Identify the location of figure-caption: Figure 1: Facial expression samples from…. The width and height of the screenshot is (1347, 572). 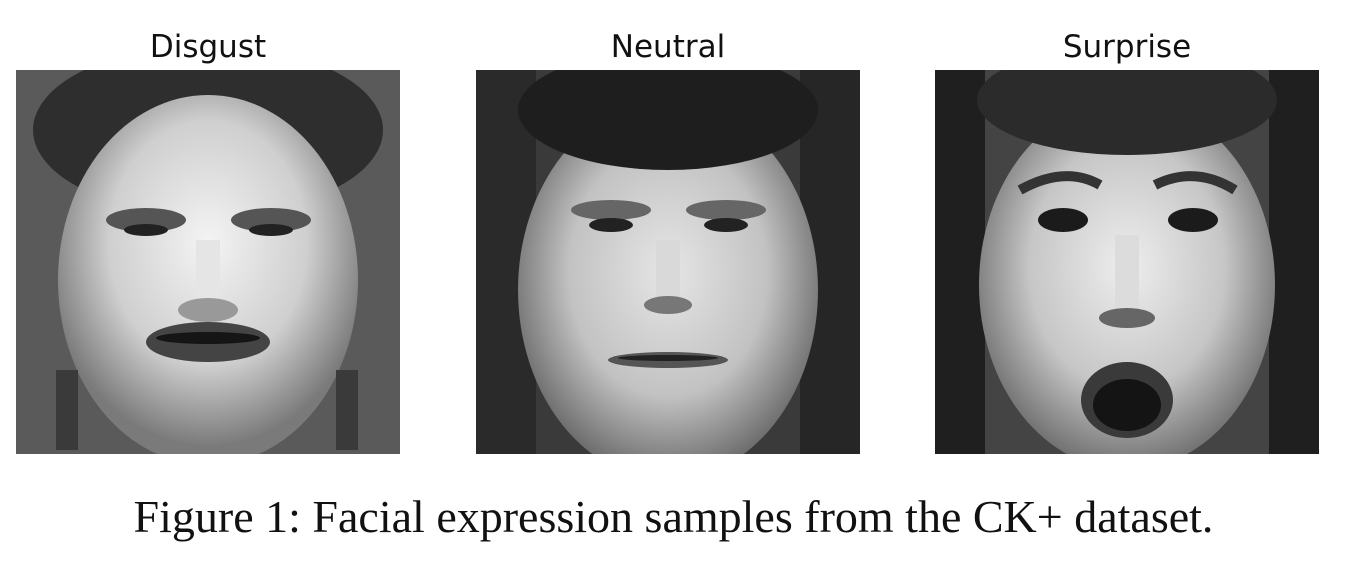
(673, 516).